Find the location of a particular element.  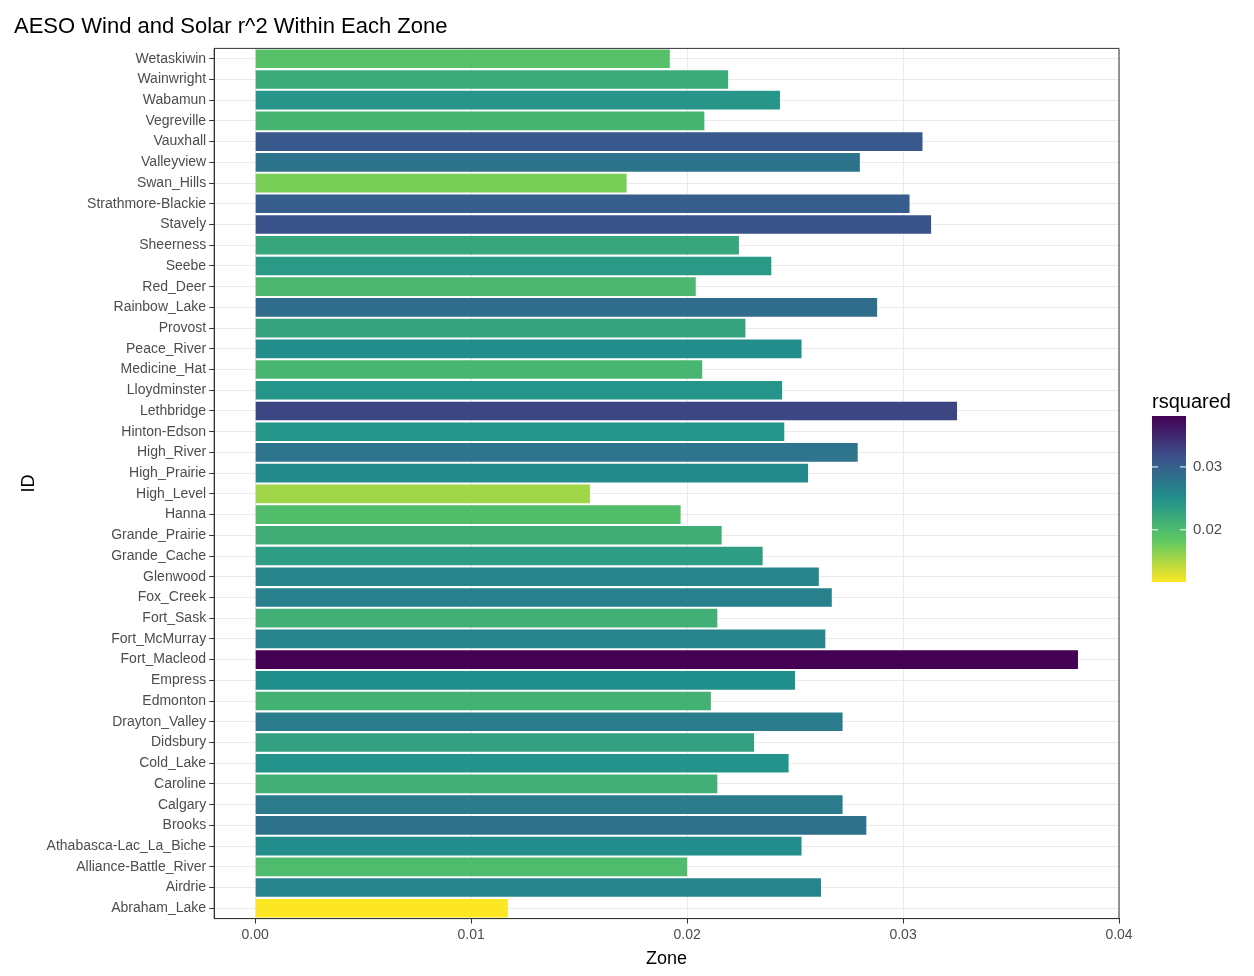

y-tick-label: Medicine_Hat is located at coordinates (163, 368).